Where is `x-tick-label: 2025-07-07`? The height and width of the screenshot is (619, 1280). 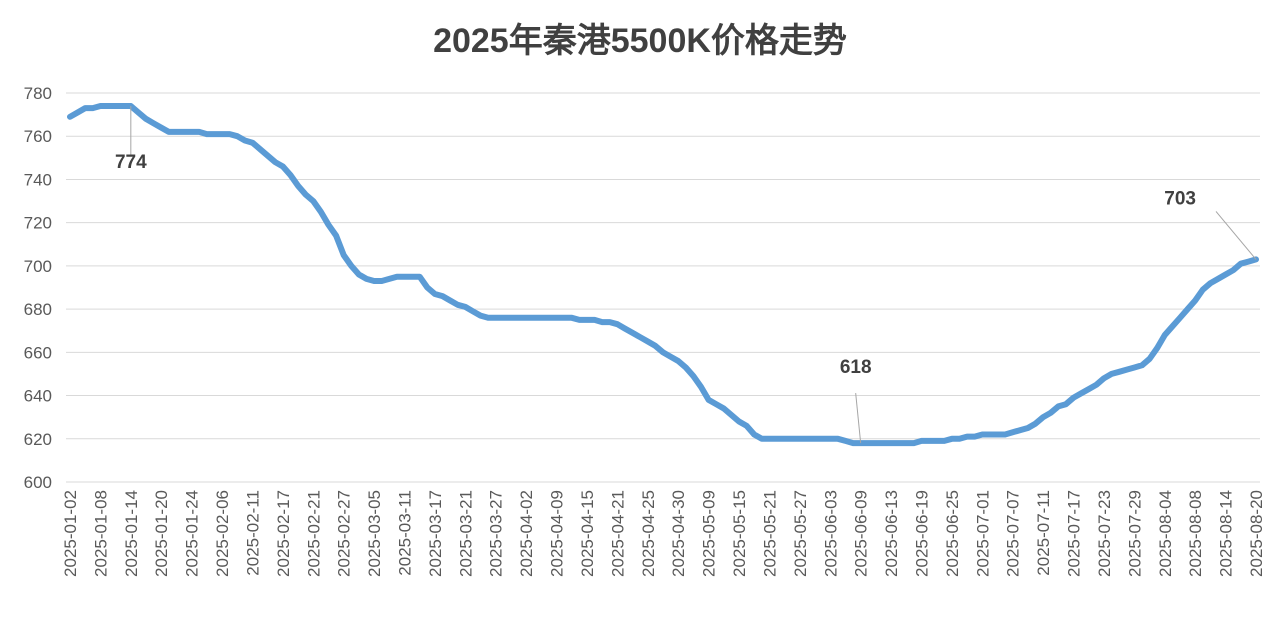 x-tick-label: 2025-07-07 is located at coordinates (1013, 533).